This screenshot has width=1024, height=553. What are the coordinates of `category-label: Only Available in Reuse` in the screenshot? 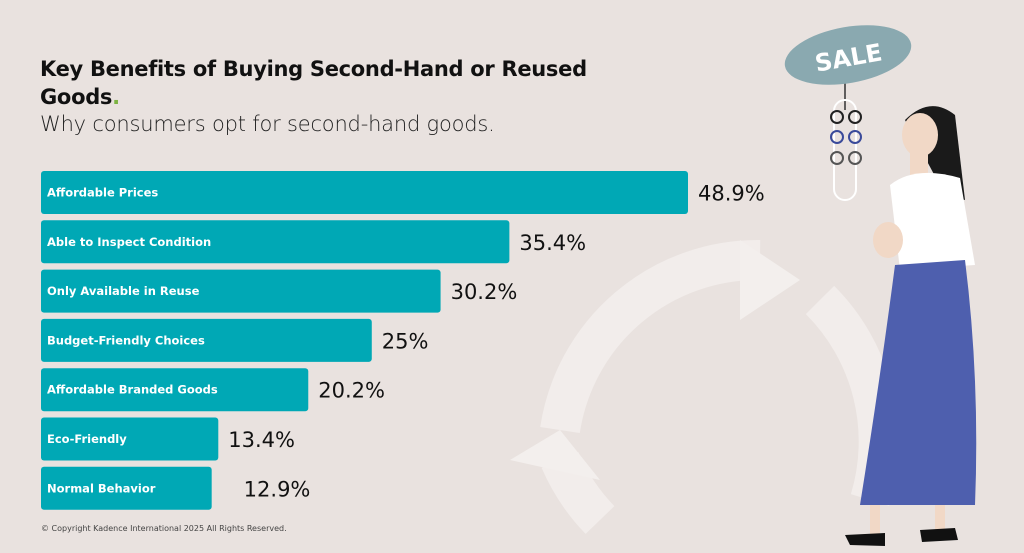 It's located at (123, 291).